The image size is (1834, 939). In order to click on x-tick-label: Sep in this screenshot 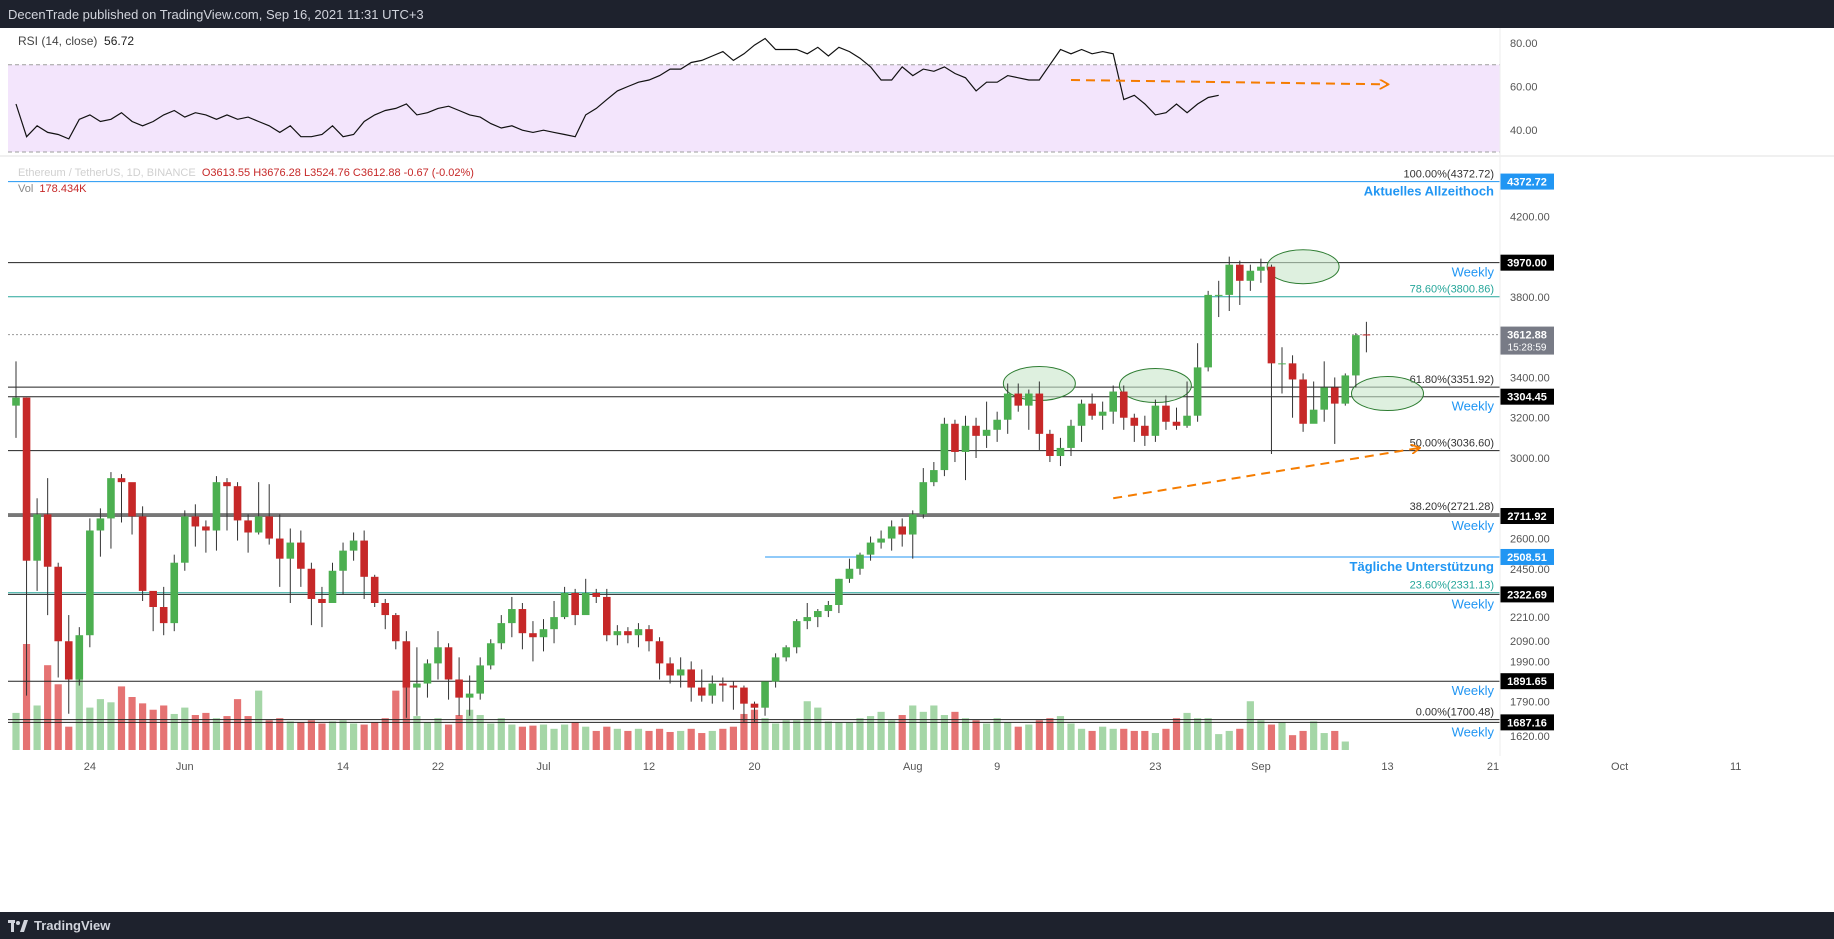, I will do `click(1261, 767)`.